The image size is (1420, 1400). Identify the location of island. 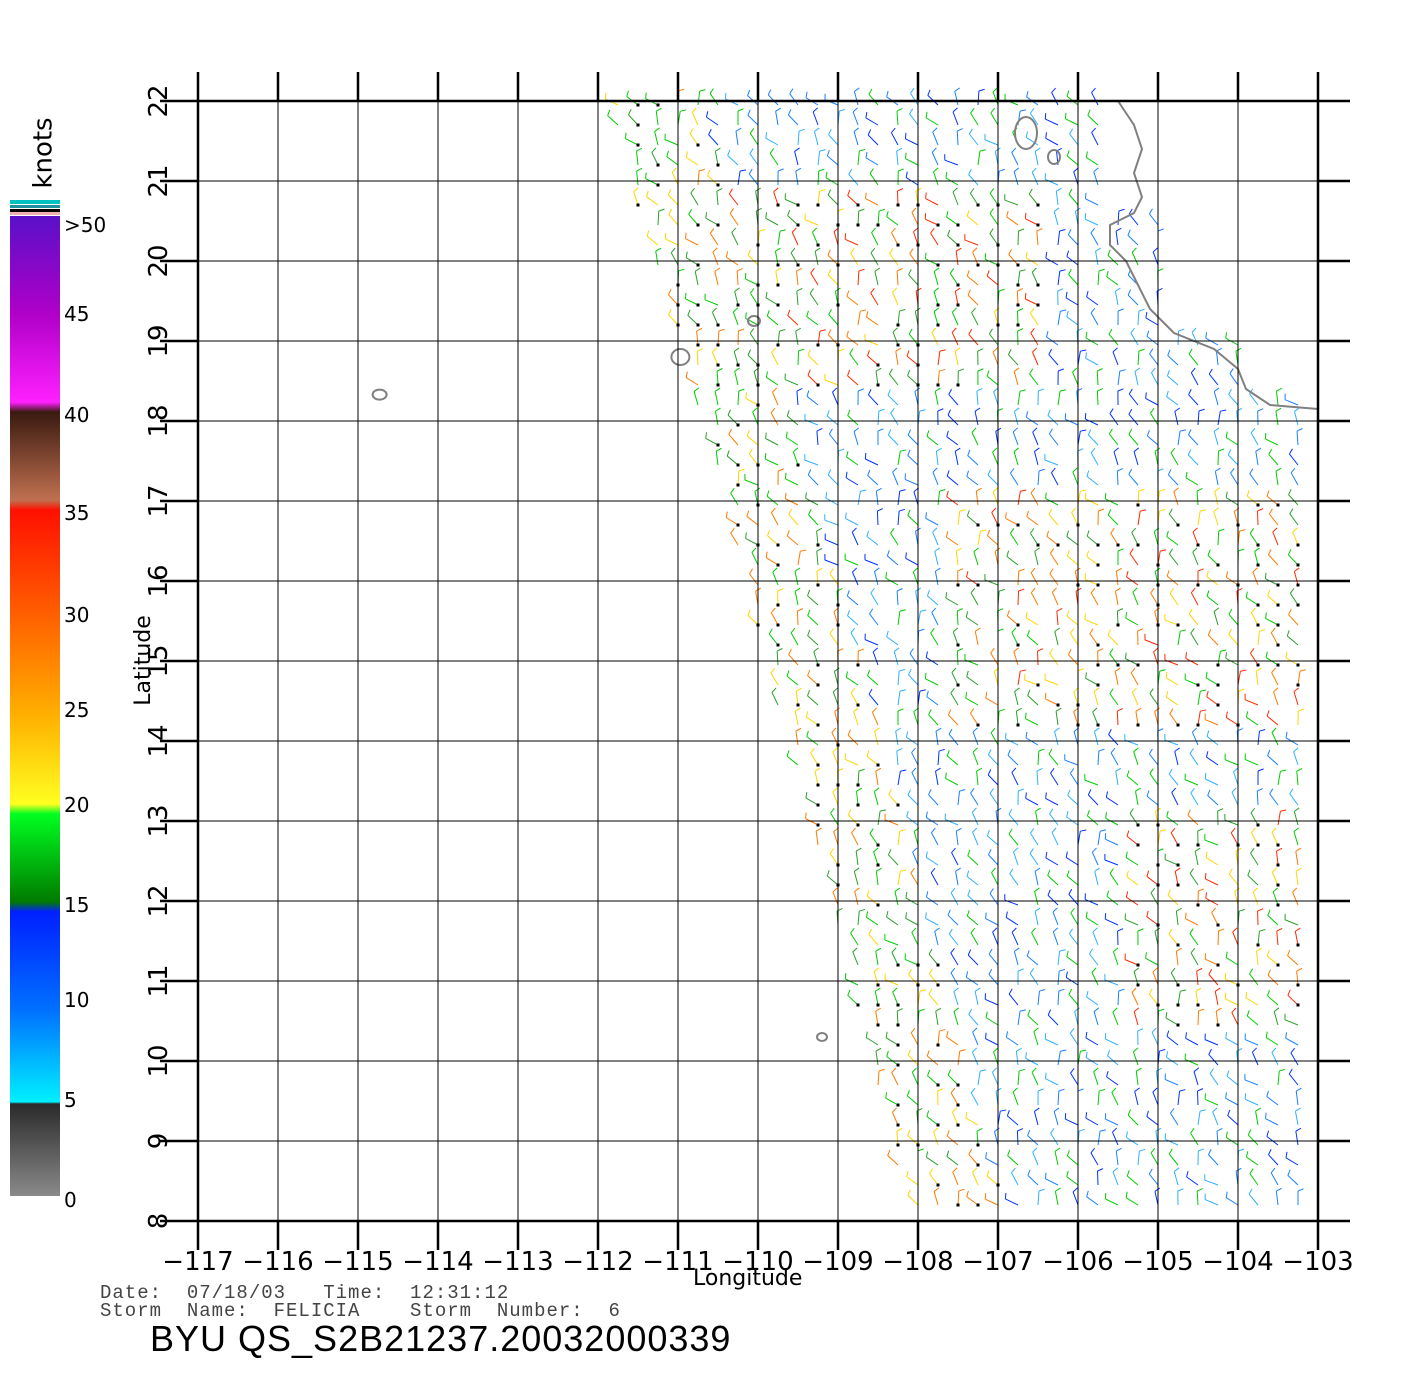
(1054, 157).